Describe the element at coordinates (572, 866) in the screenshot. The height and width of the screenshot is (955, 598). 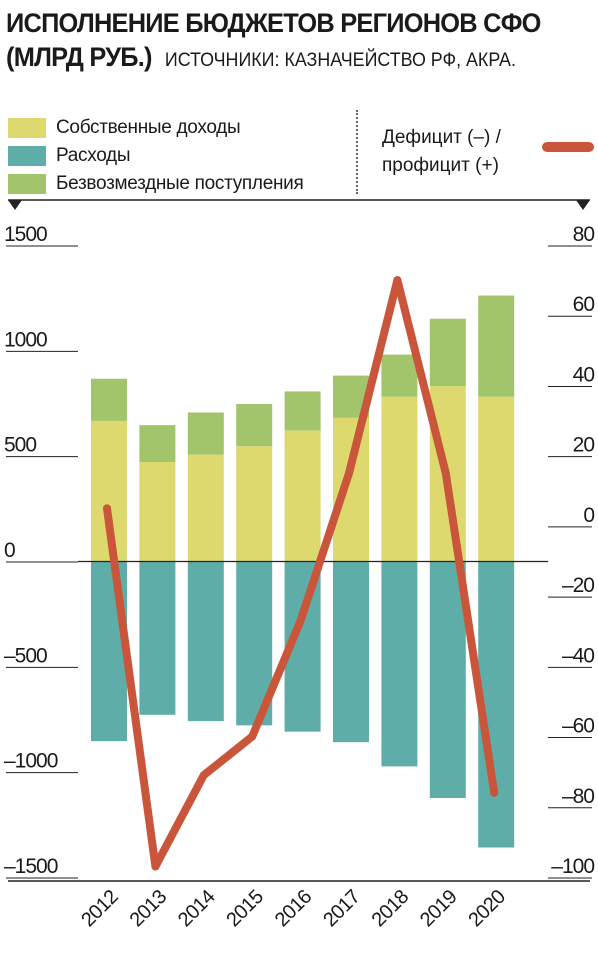
I see `right-tick-label: –100` at that location.